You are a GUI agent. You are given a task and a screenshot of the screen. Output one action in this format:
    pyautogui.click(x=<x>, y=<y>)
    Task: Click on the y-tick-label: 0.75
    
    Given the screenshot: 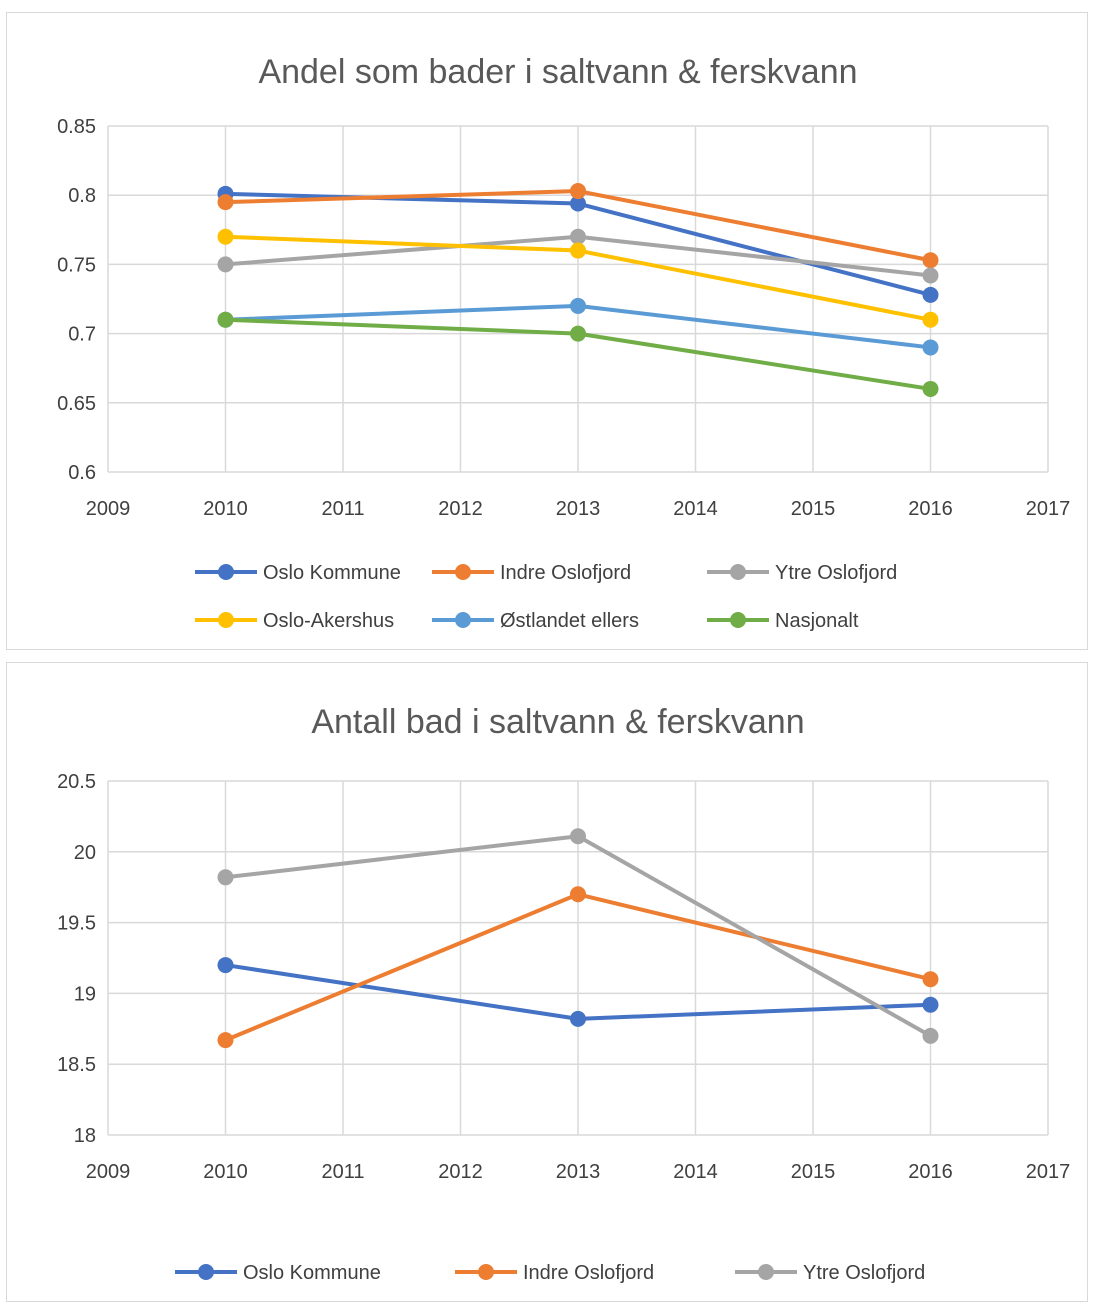 What is the action you would take?
    pyautogui.click(x=76, y=265)
    